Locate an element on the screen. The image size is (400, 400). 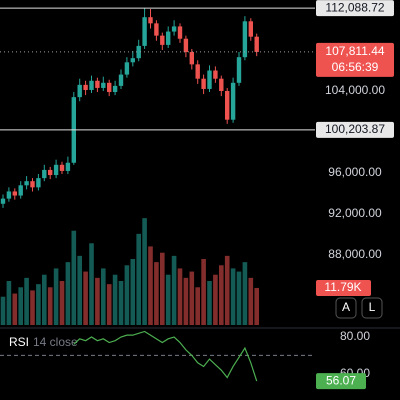
level-label: 112,088.72 is located at coordinates (354, 7).